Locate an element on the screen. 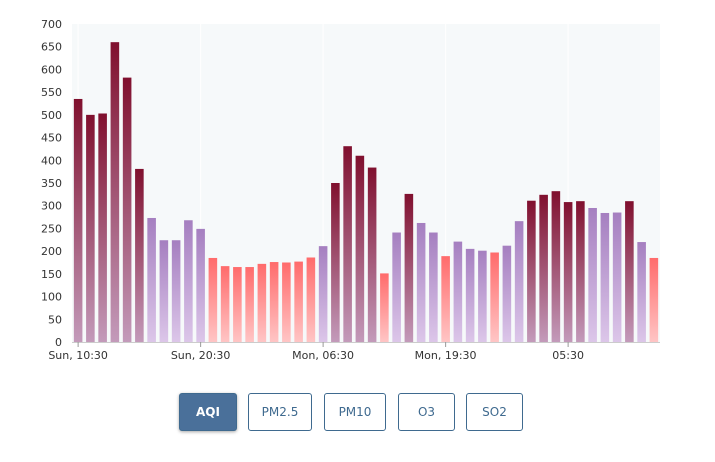 Image resolution: width=715 pixels, height=462 pixels. tab-so2: SO2 is located at coordinates (494, 412).